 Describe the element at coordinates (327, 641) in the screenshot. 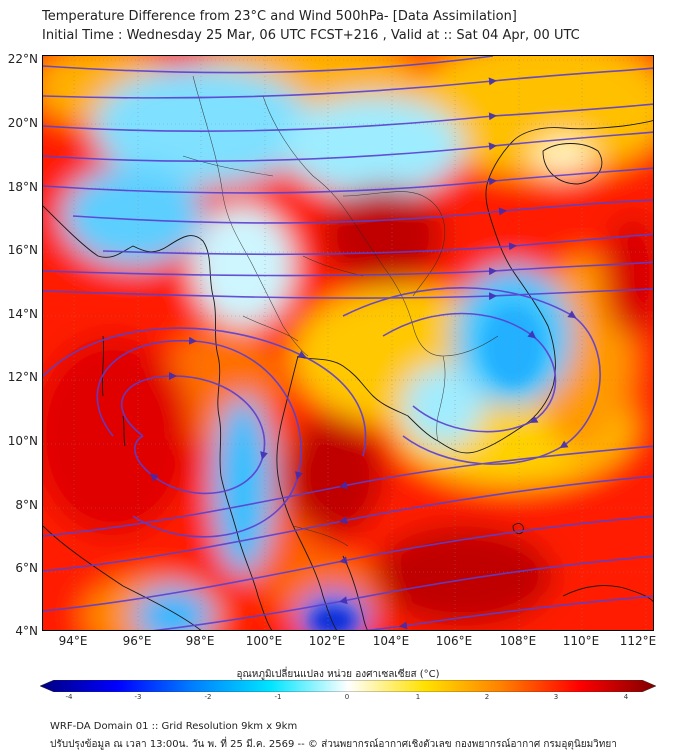

I see `lon-label-102e: 102°E` at that location.